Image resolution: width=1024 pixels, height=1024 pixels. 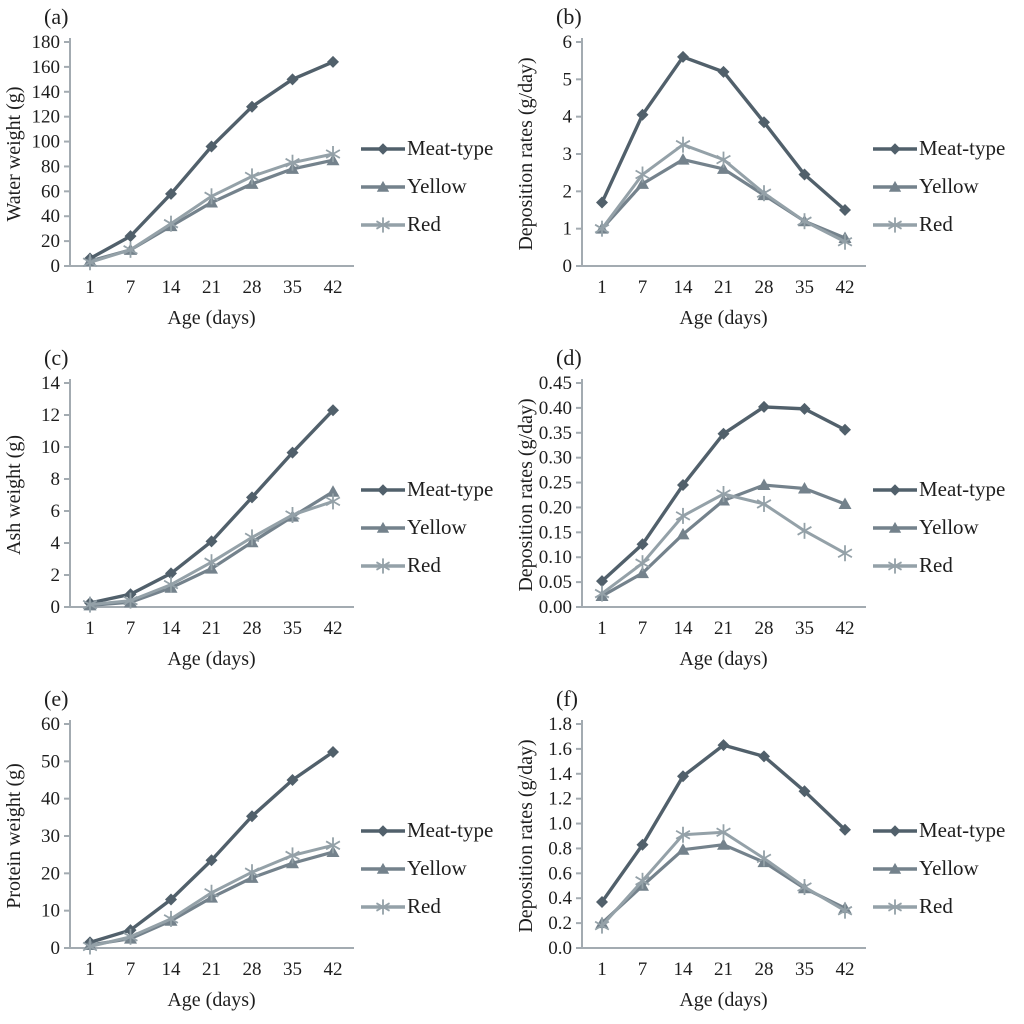 I want to click on panel-label-e: (e), so click(x=56, y=698).